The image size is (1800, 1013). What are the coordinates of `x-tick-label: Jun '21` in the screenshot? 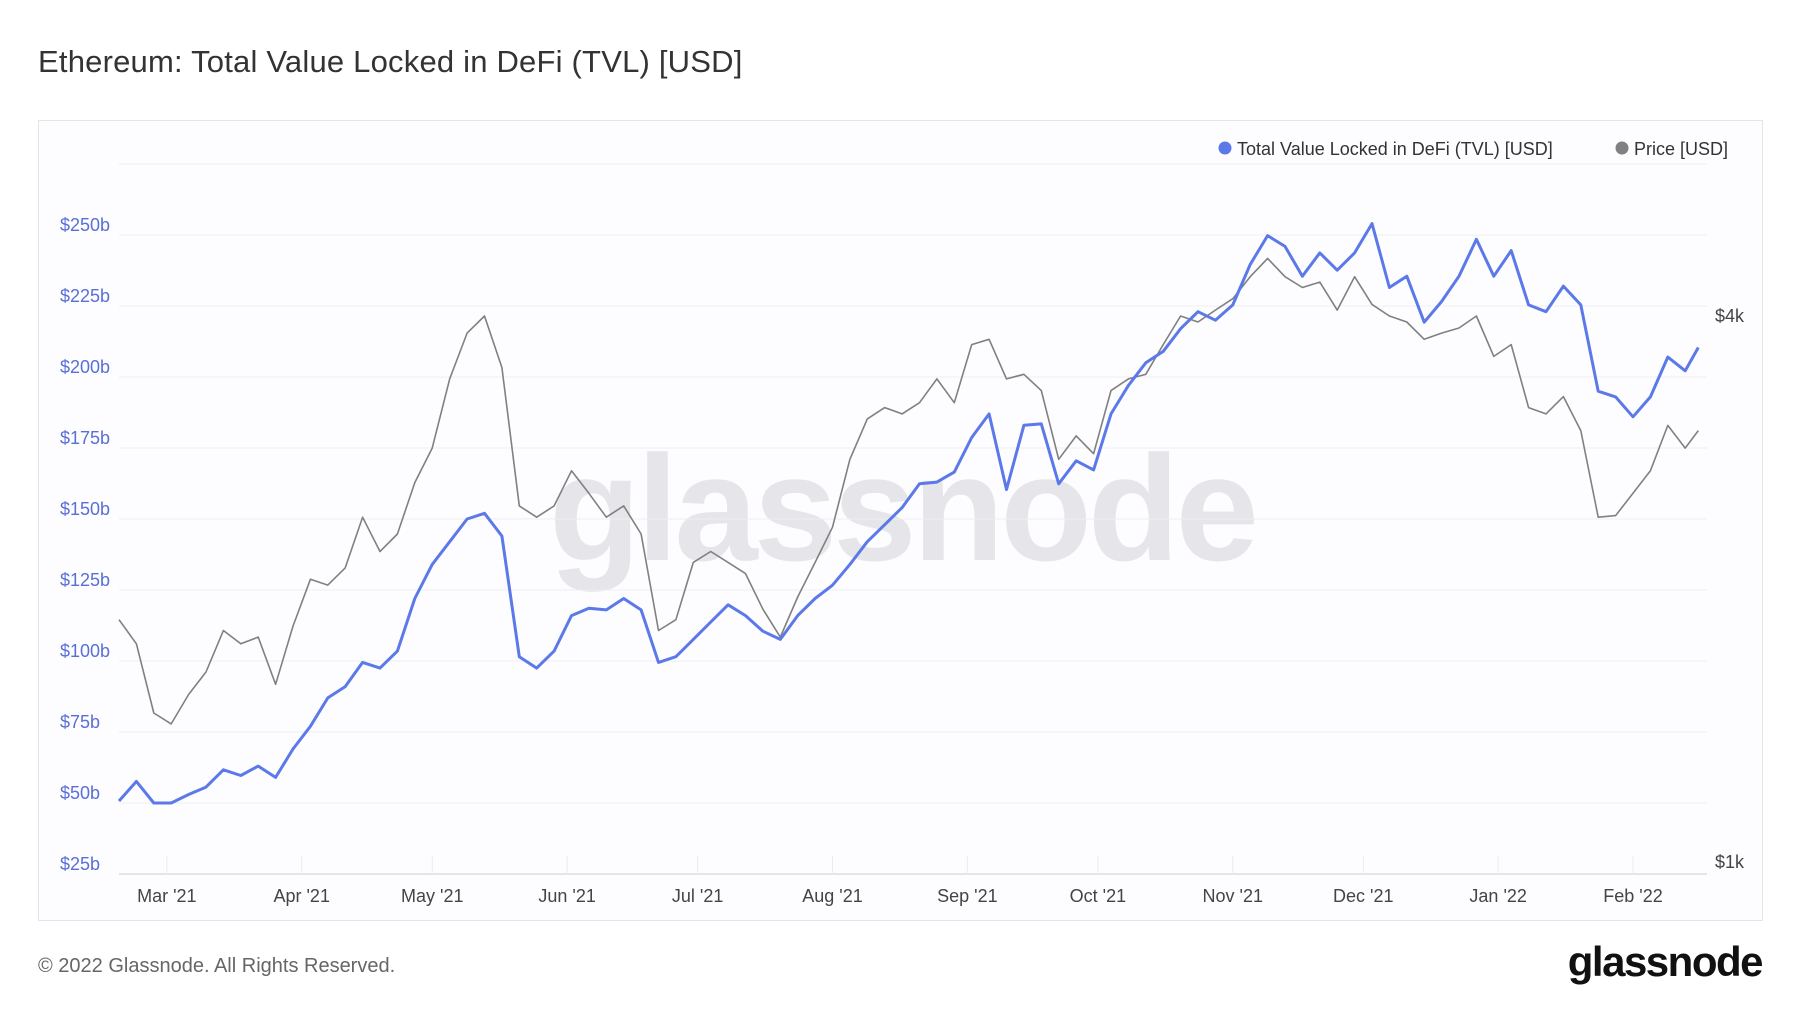 It's located at (566, 896).